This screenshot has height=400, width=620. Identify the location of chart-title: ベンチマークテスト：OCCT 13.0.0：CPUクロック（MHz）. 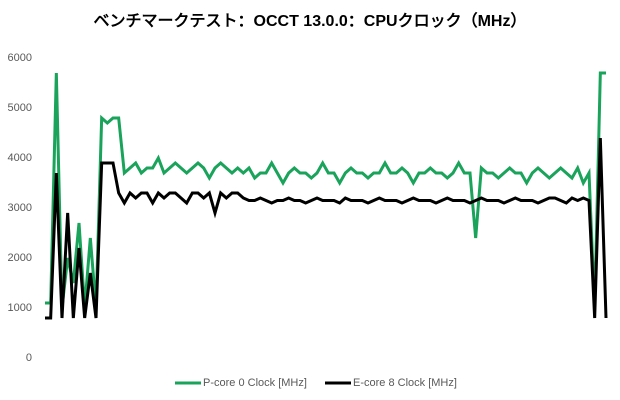
(310, 21).